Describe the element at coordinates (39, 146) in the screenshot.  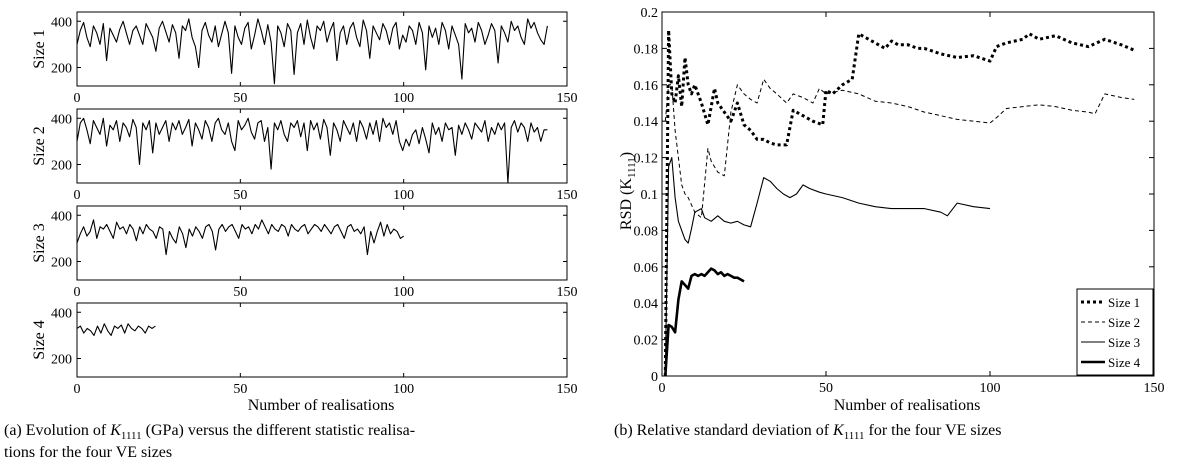
I see `subplot-ylabel-2: Size 2` at that location.